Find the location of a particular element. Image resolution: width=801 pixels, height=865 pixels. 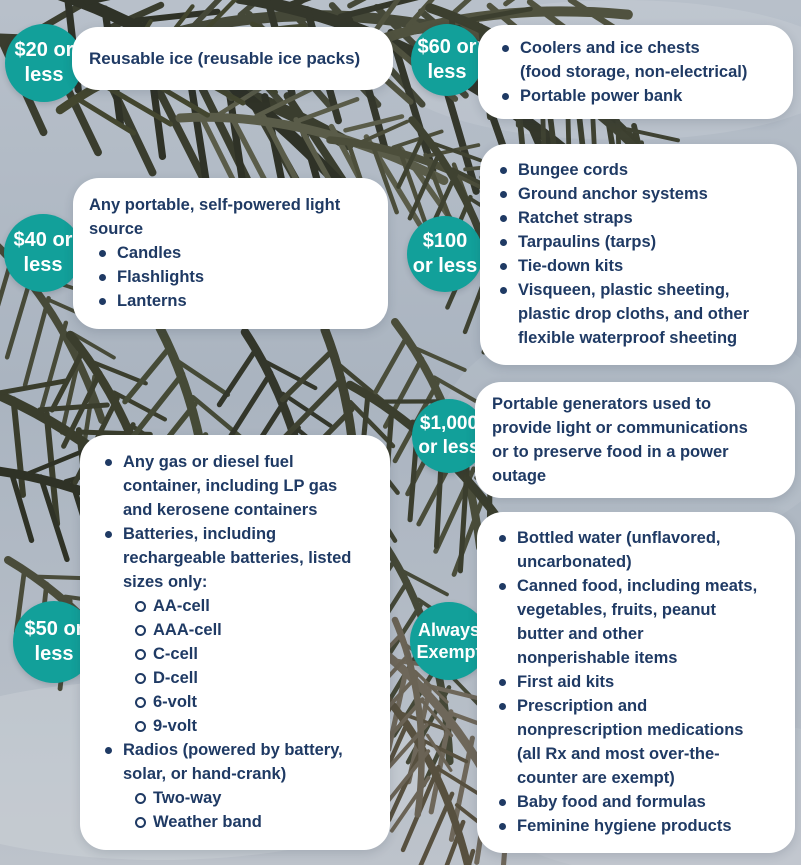

list-item: Ground anchor systems is located at coordinates (639, 194).